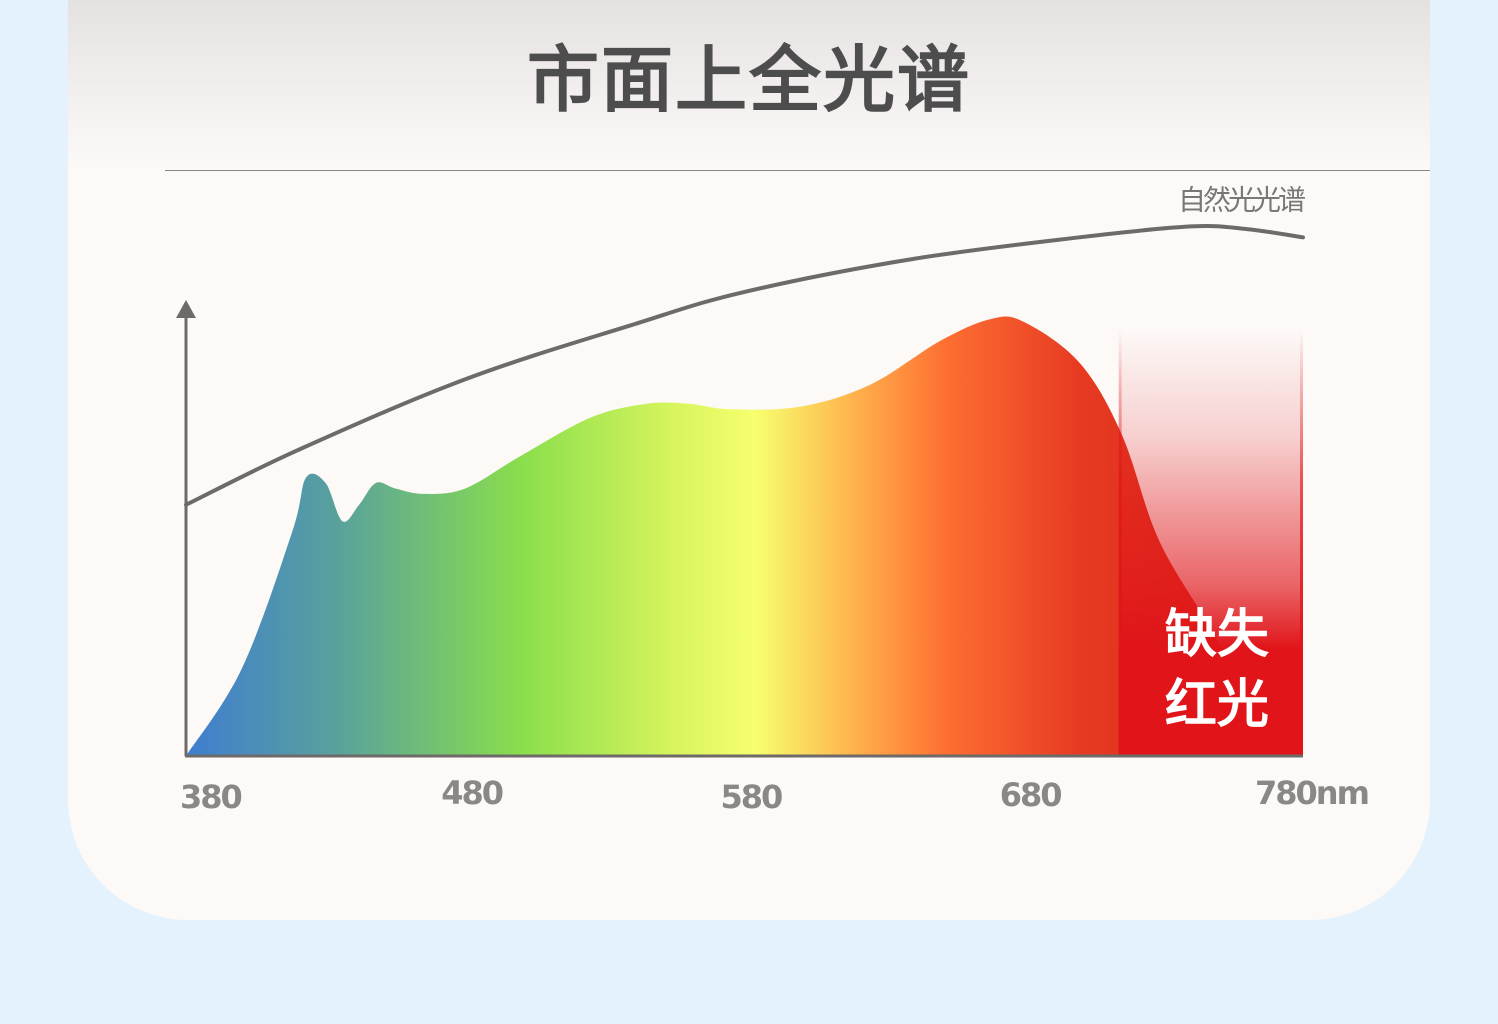  What do you see at coordinates (472, 793) in the screenshot?
I see `x-tick-label: 480` at bounding box center [472, 793].